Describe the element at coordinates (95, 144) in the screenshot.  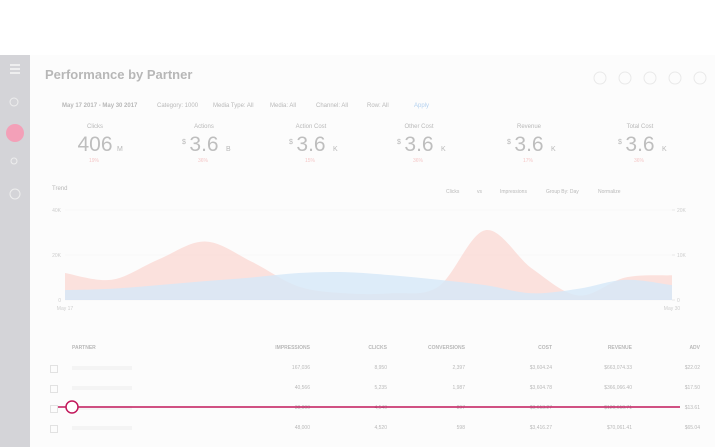
I see `kpi-value: 406` at that location.